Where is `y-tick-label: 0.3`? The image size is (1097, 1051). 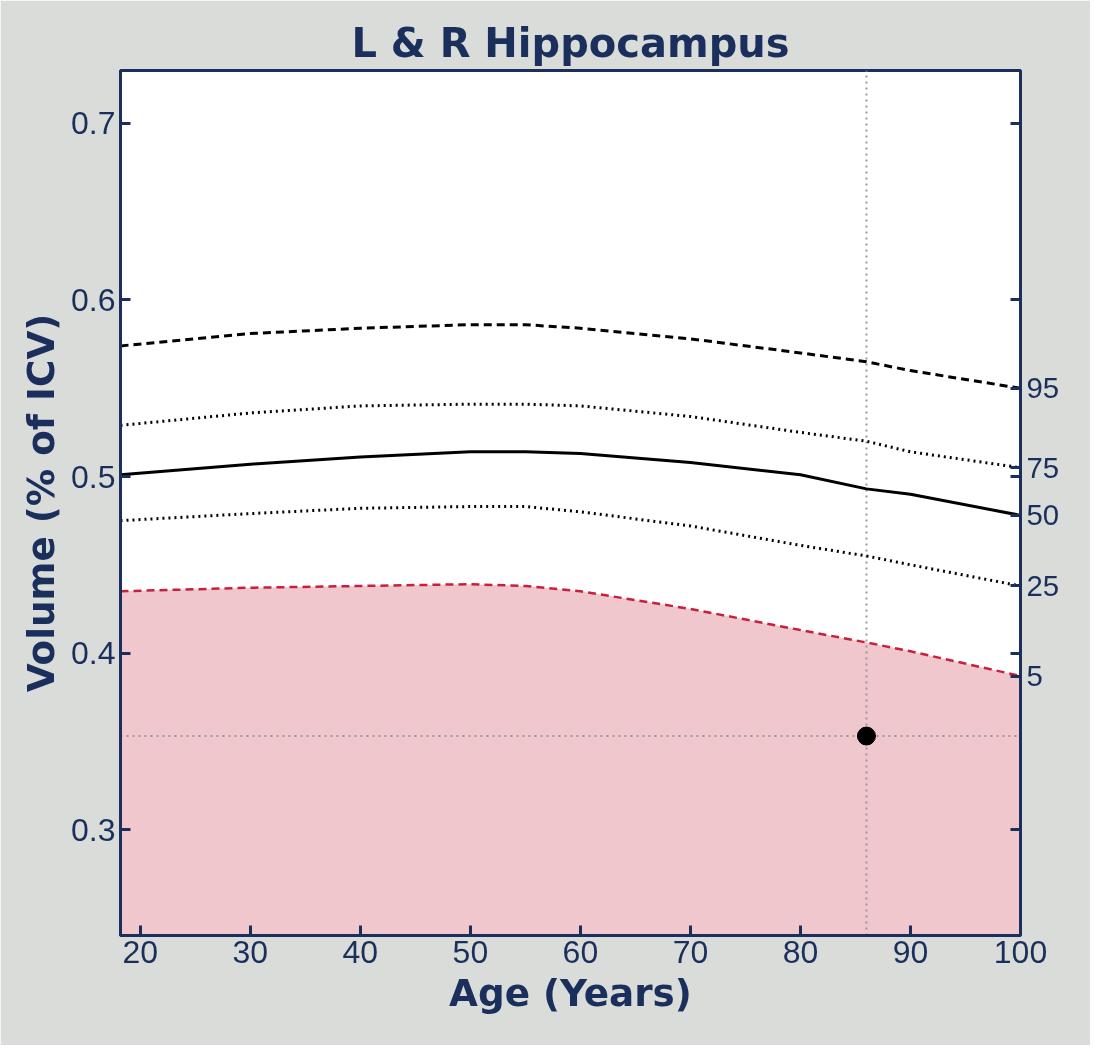 y-tick-label: 0.3 is located at coordinates (93, 829).